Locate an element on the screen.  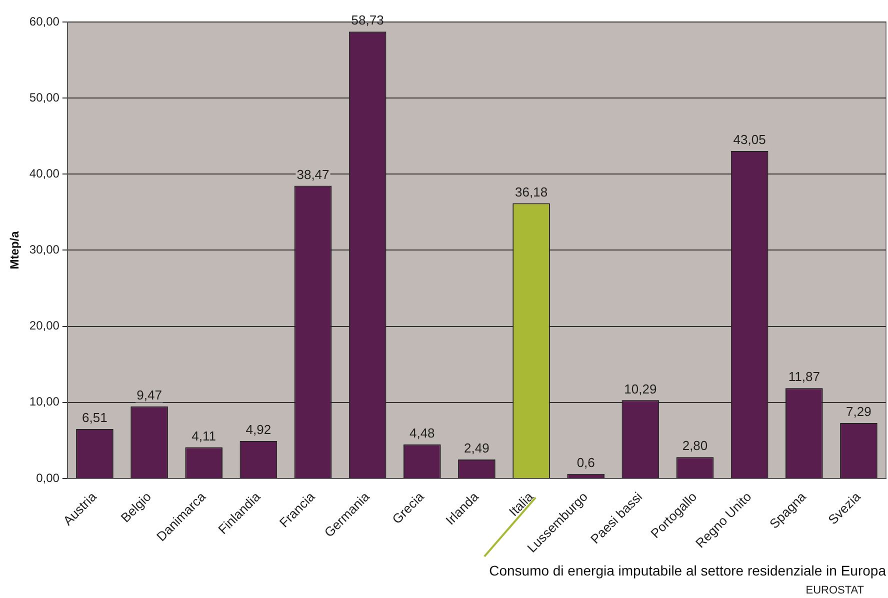
y-tick-label: 40,00 is located at coordinates (44, 173).